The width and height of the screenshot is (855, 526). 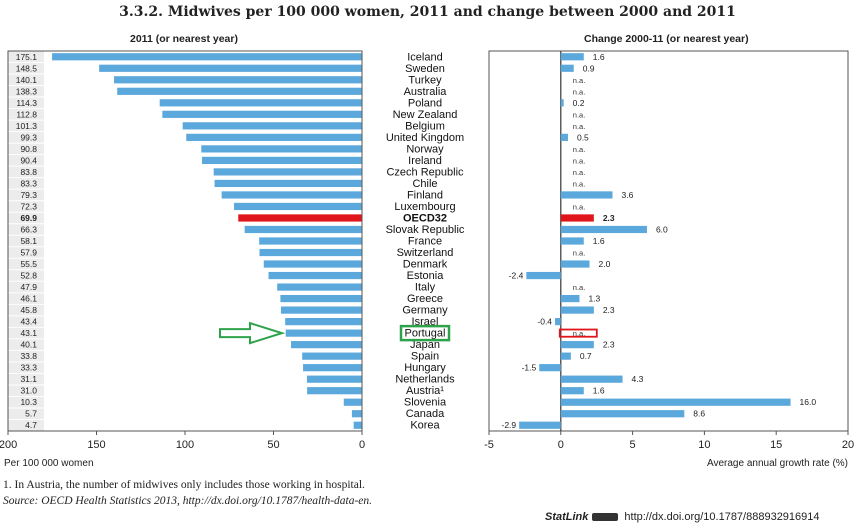 I want to click on left-tick-label: 100, so click(x=185, y=445).